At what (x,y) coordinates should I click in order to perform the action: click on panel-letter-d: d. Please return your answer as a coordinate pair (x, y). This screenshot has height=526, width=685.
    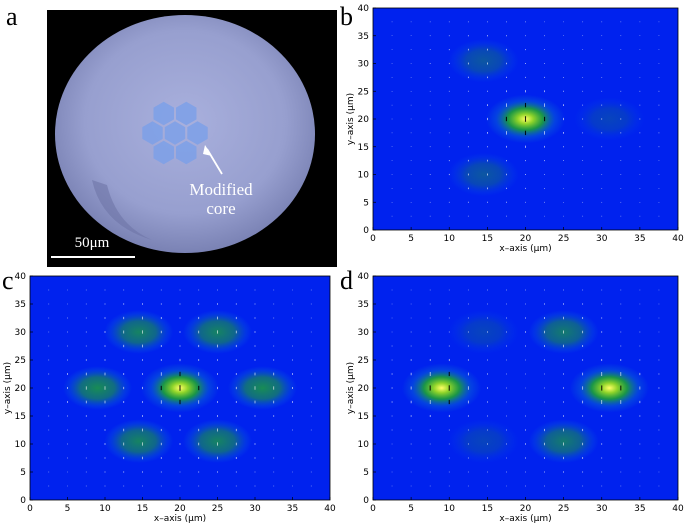
    Looking at the image, I should click on (346, 280).